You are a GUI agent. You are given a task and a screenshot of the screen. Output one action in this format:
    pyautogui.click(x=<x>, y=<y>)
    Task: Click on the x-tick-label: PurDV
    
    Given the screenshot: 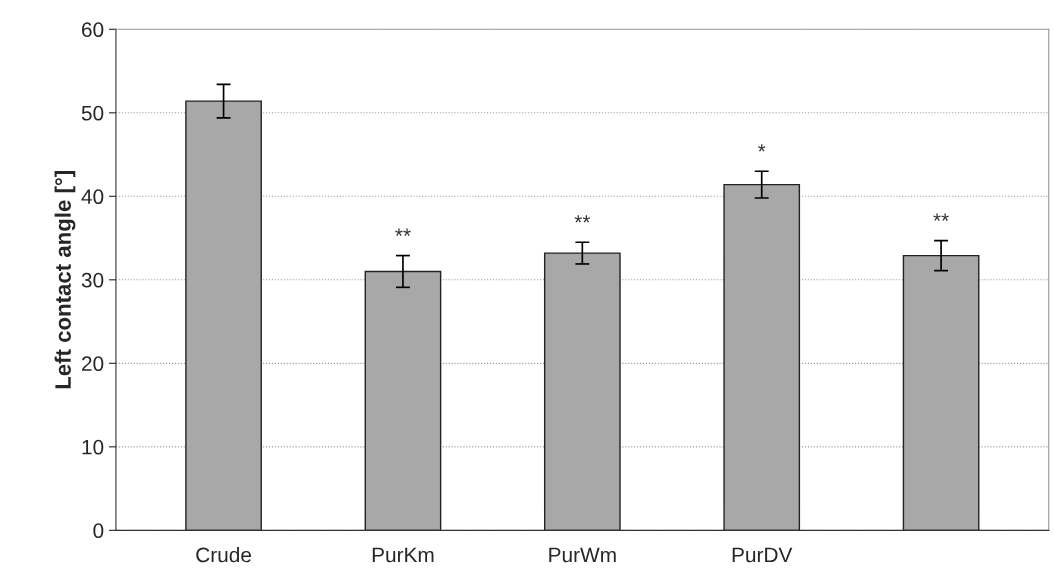 What is the action you would take?
    pyautogui.click(x=762, y=555)
    